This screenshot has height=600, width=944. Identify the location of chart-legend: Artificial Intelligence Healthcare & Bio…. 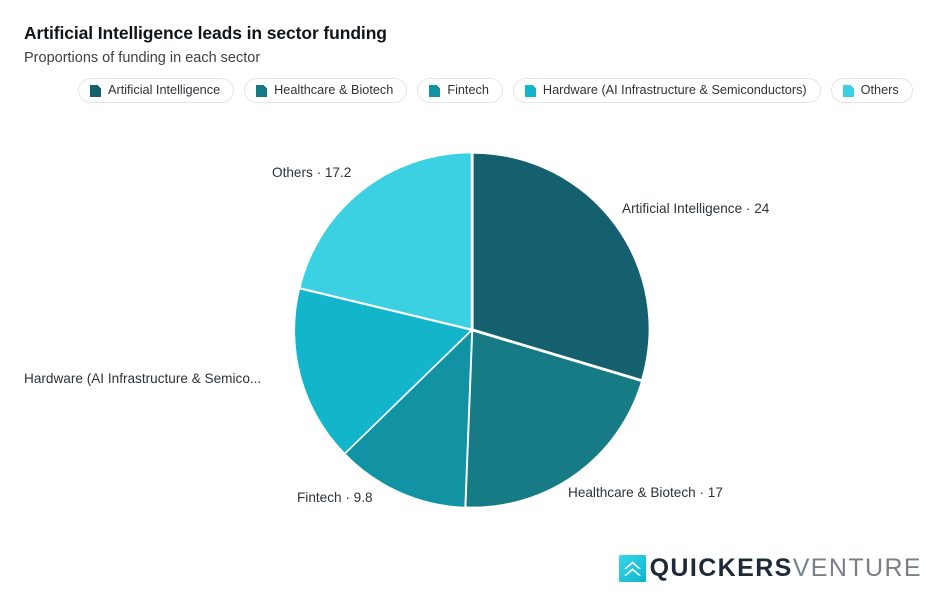
(495, 90).